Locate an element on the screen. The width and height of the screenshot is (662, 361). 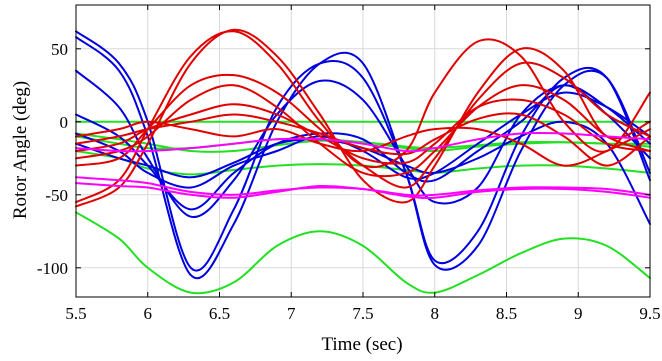
x-tick-labels: 5.5 6 6.5 7 7.5 8 8.5 9 9.5 is located at coordinates (362, 313).